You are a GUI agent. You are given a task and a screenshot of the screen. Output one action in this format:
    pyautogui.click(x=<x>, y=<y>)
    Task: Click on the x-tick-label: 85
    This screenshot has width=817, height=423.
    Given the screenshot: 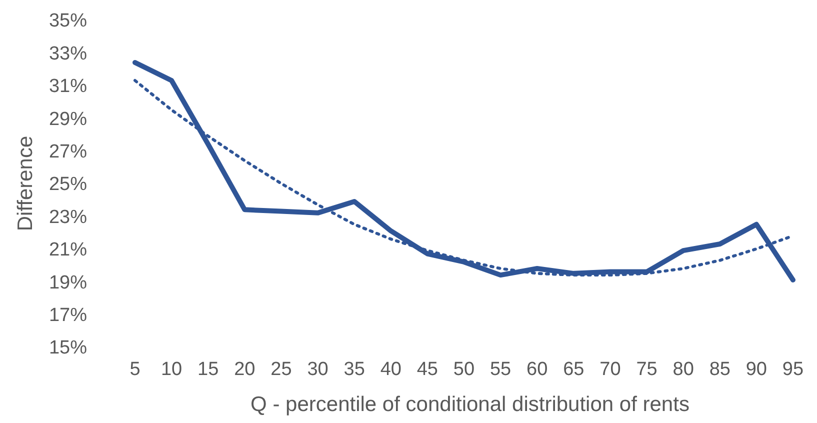 What is the action you would take?
    pyautogui.click(x=719, y=369)
    